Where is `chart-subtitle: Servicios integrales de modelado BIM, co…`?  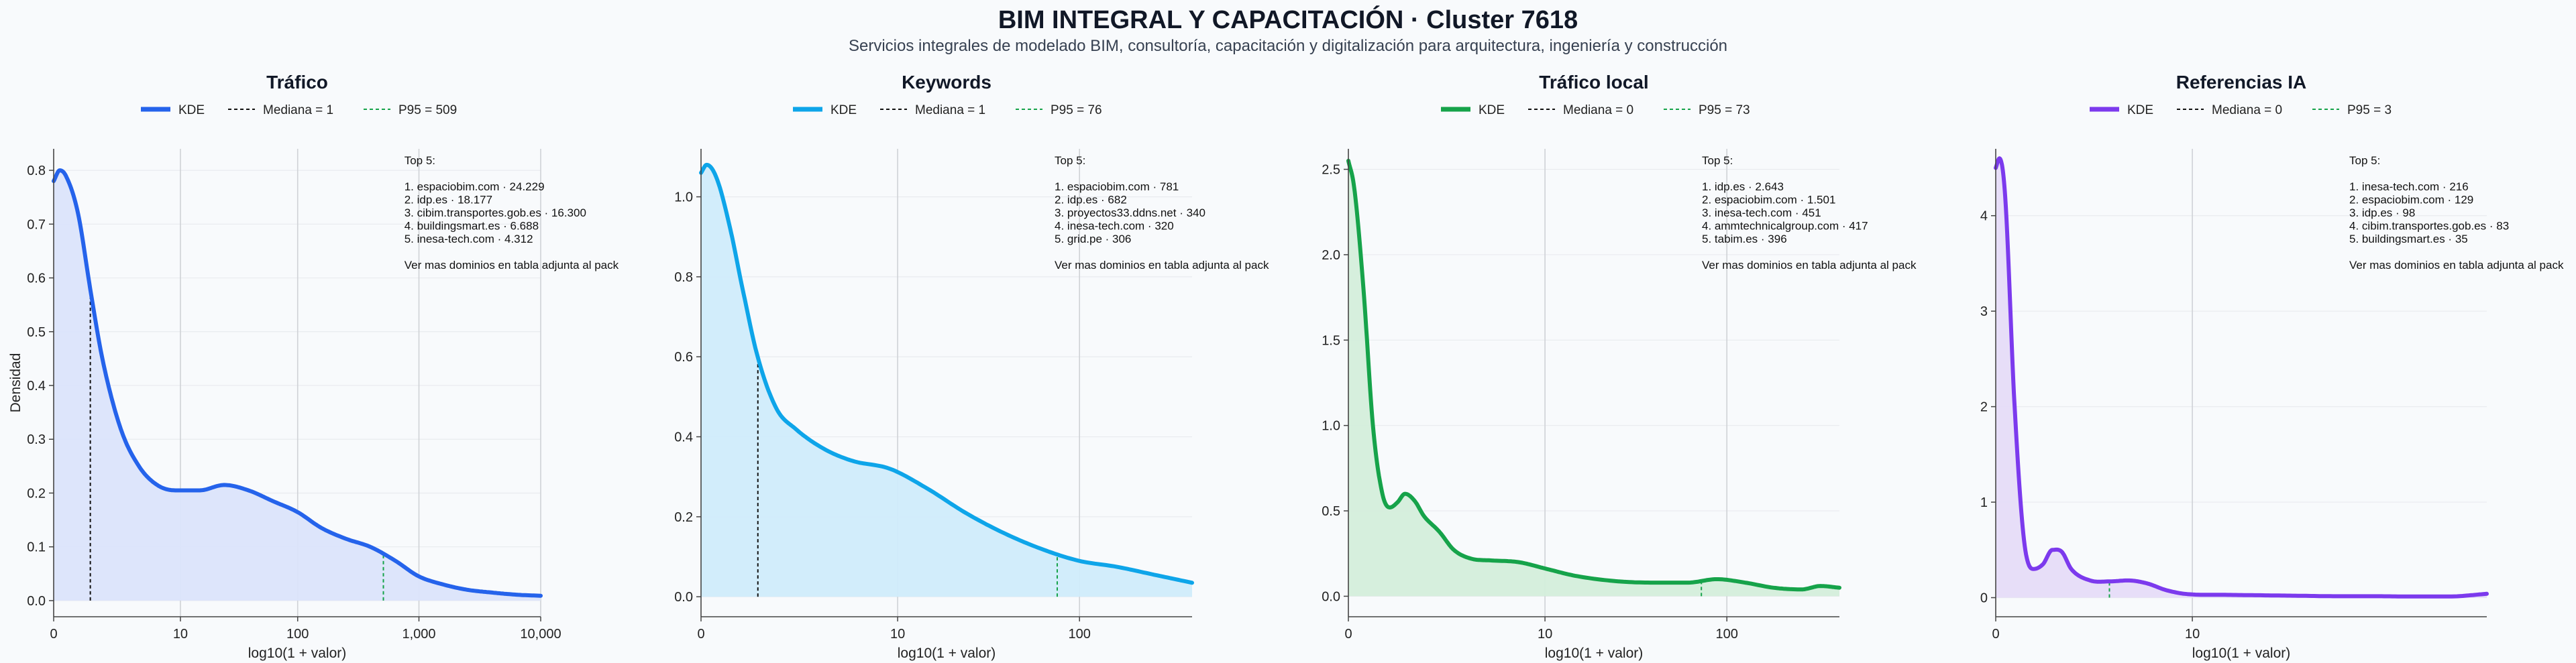 chart-subtitle: Servicios integrales de modelado BIM, co… is located at coordinates (1288, 46).